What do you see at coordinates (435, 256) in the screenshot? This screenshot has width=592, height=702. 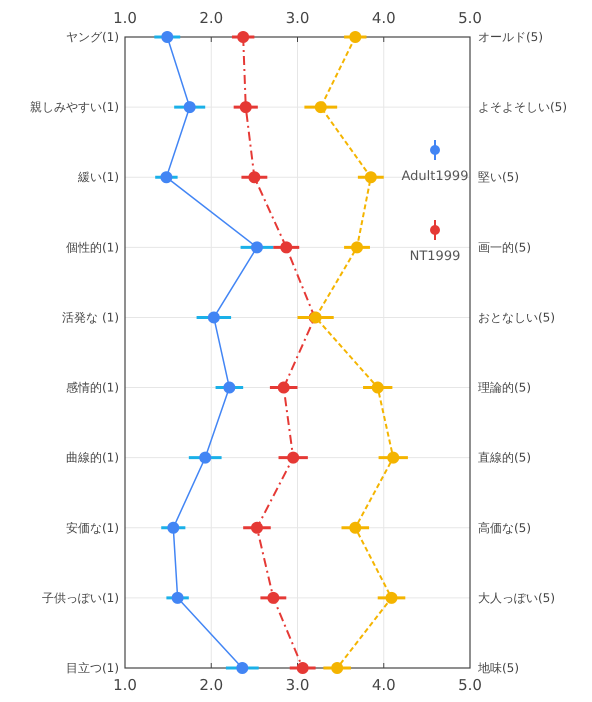 I see `legend-label: NT1999` at bounding box center [435, 256].